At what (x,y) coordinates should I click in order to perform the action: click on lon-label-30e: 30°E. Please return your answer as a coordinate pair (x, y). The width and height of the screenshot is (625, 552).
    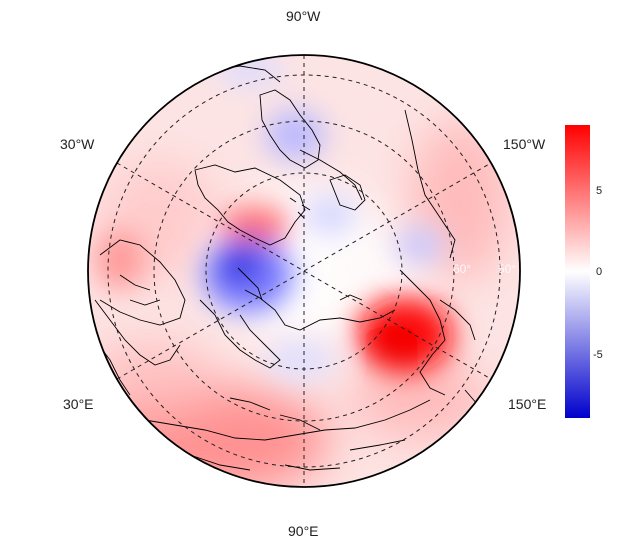
    Looking at the image, I should click on (78, 404).